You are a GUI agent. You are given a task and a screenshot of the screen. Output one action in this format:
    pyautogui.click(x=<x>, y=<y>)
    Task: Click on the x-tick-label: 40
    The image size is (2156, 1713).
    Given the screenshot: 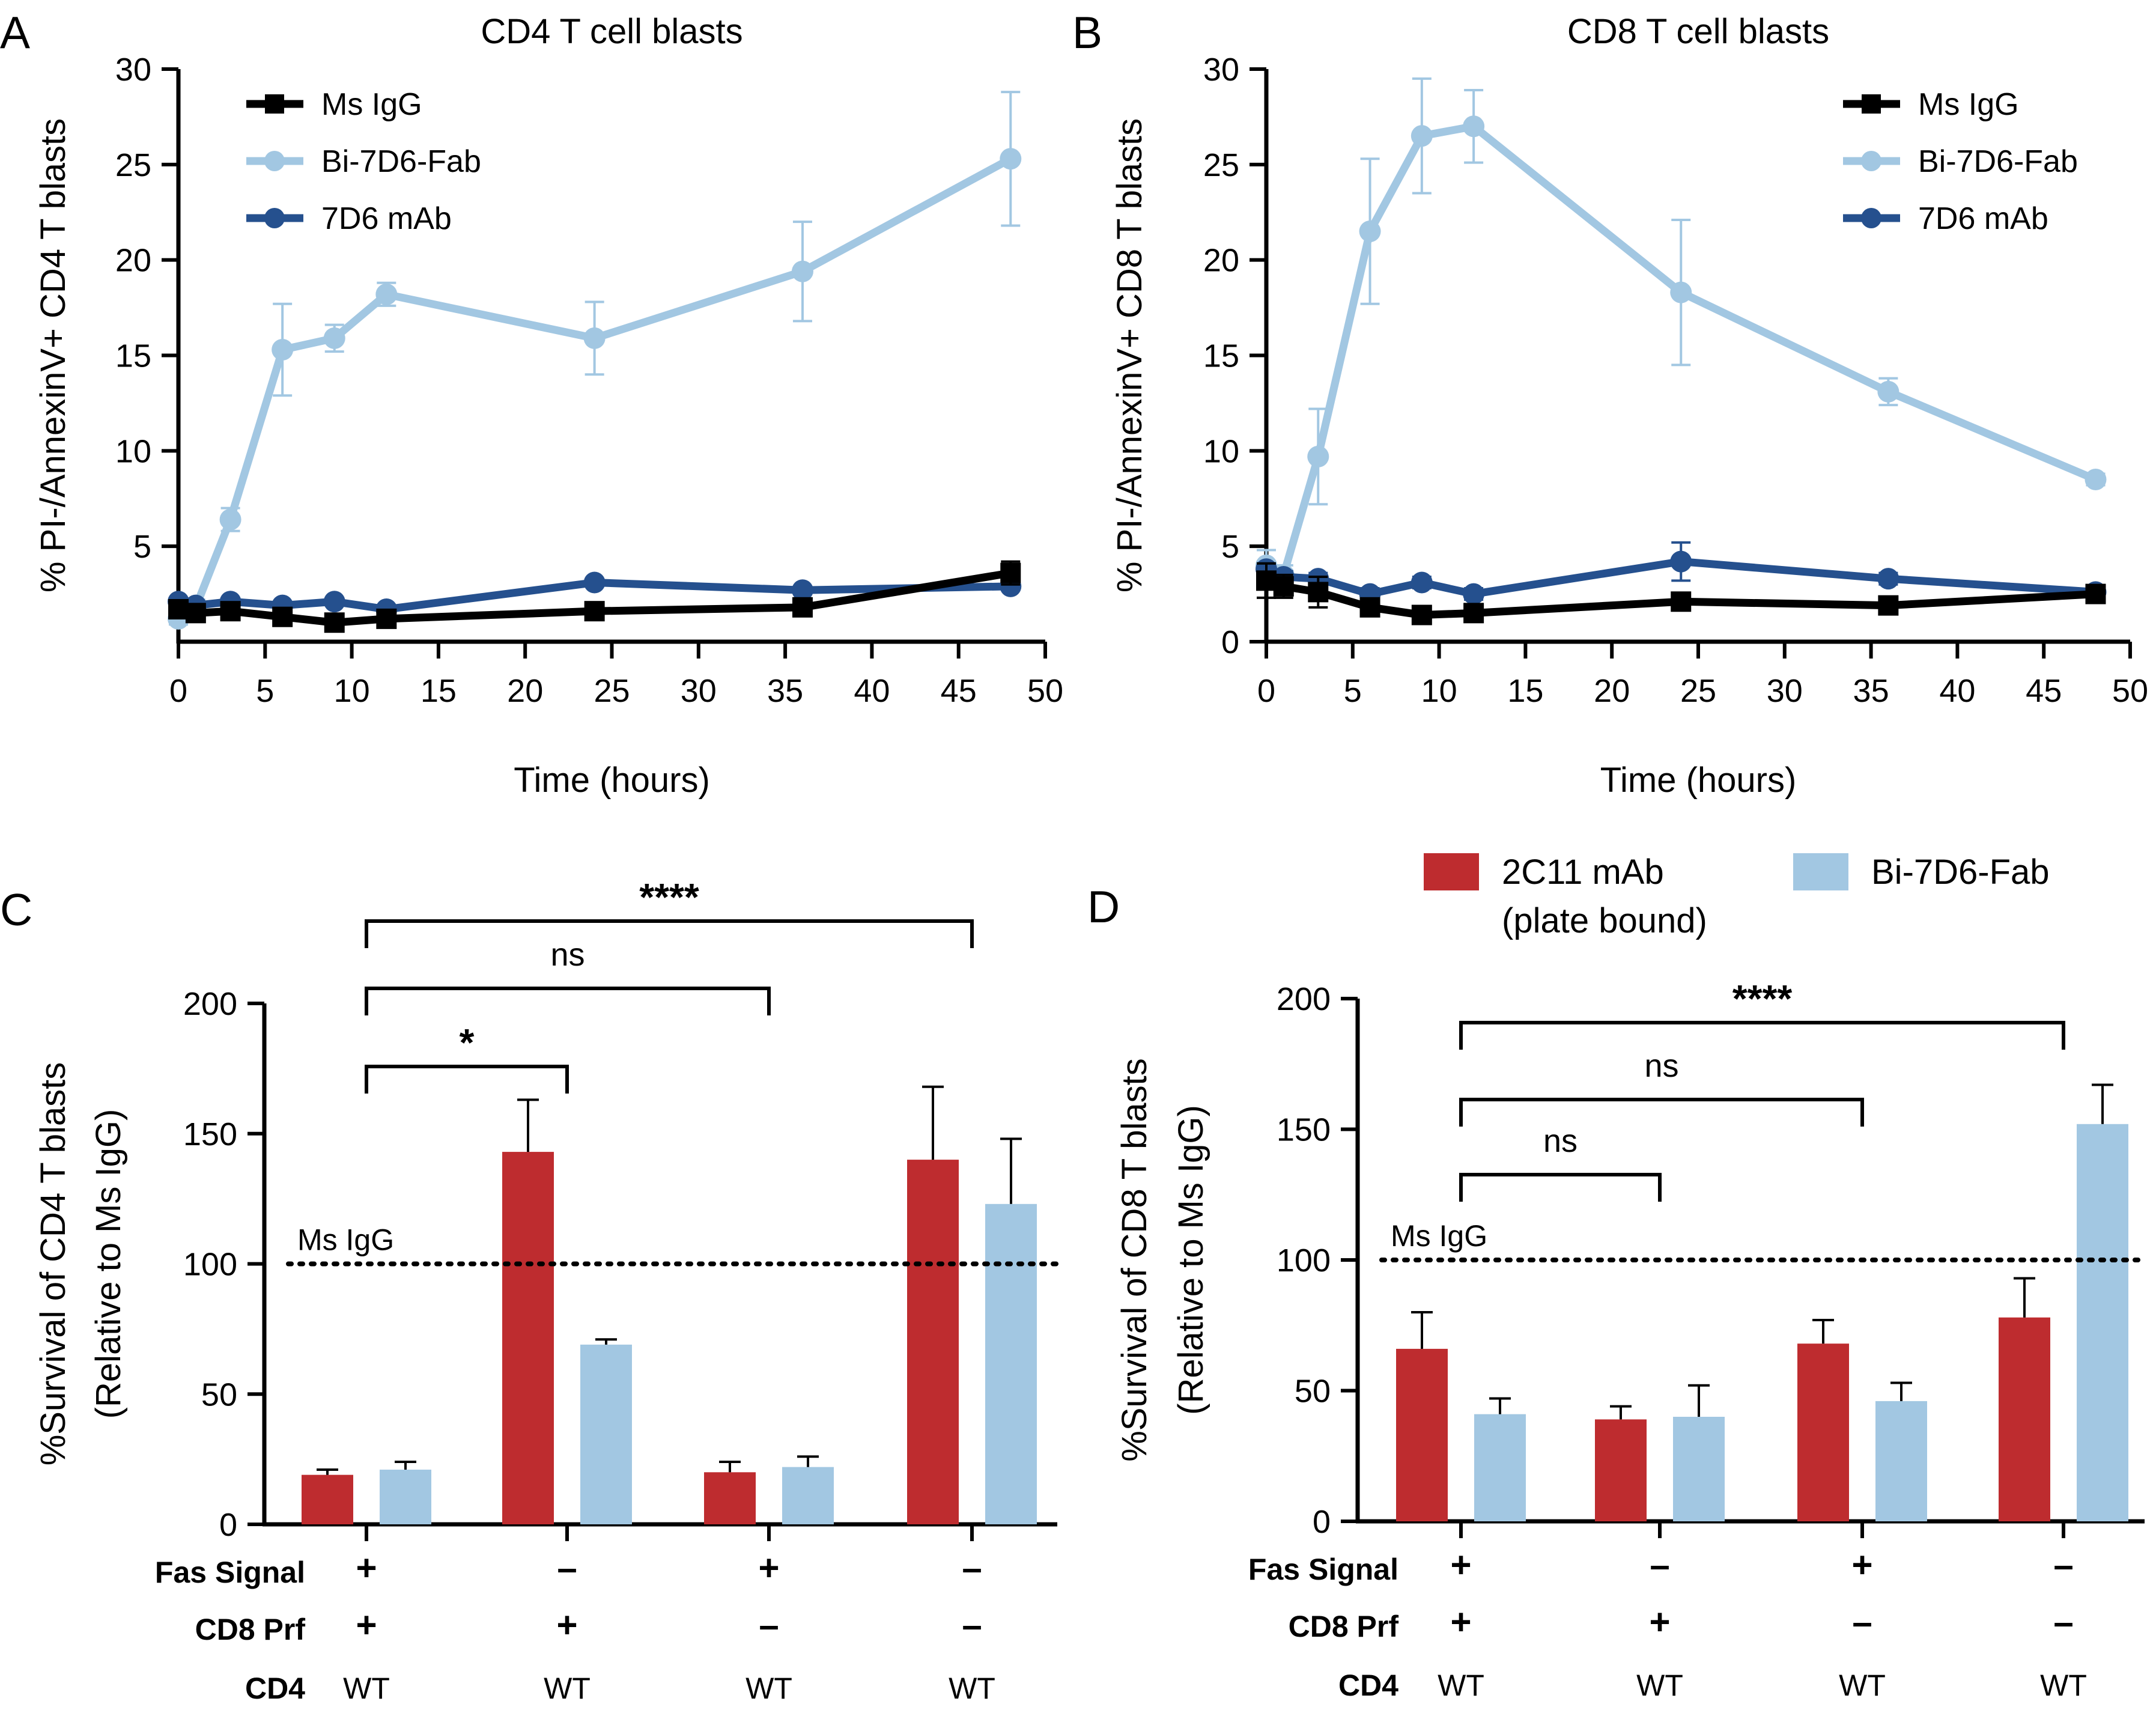 What is the action you would take?
    pyautogui.click(x=872, y=691)
    